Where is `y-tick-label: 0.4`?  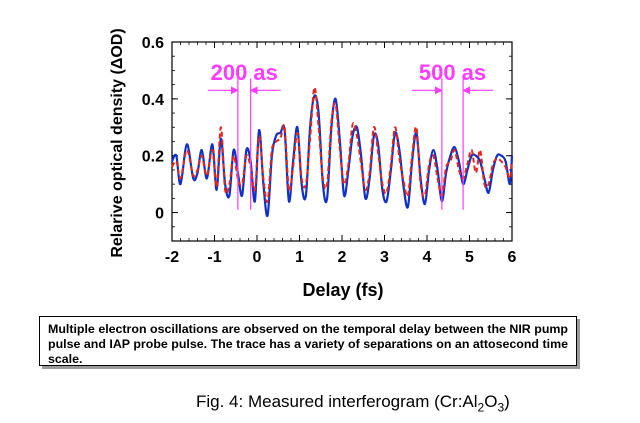
y-tick-label: 0.4 is located at coordinates (153, 100).